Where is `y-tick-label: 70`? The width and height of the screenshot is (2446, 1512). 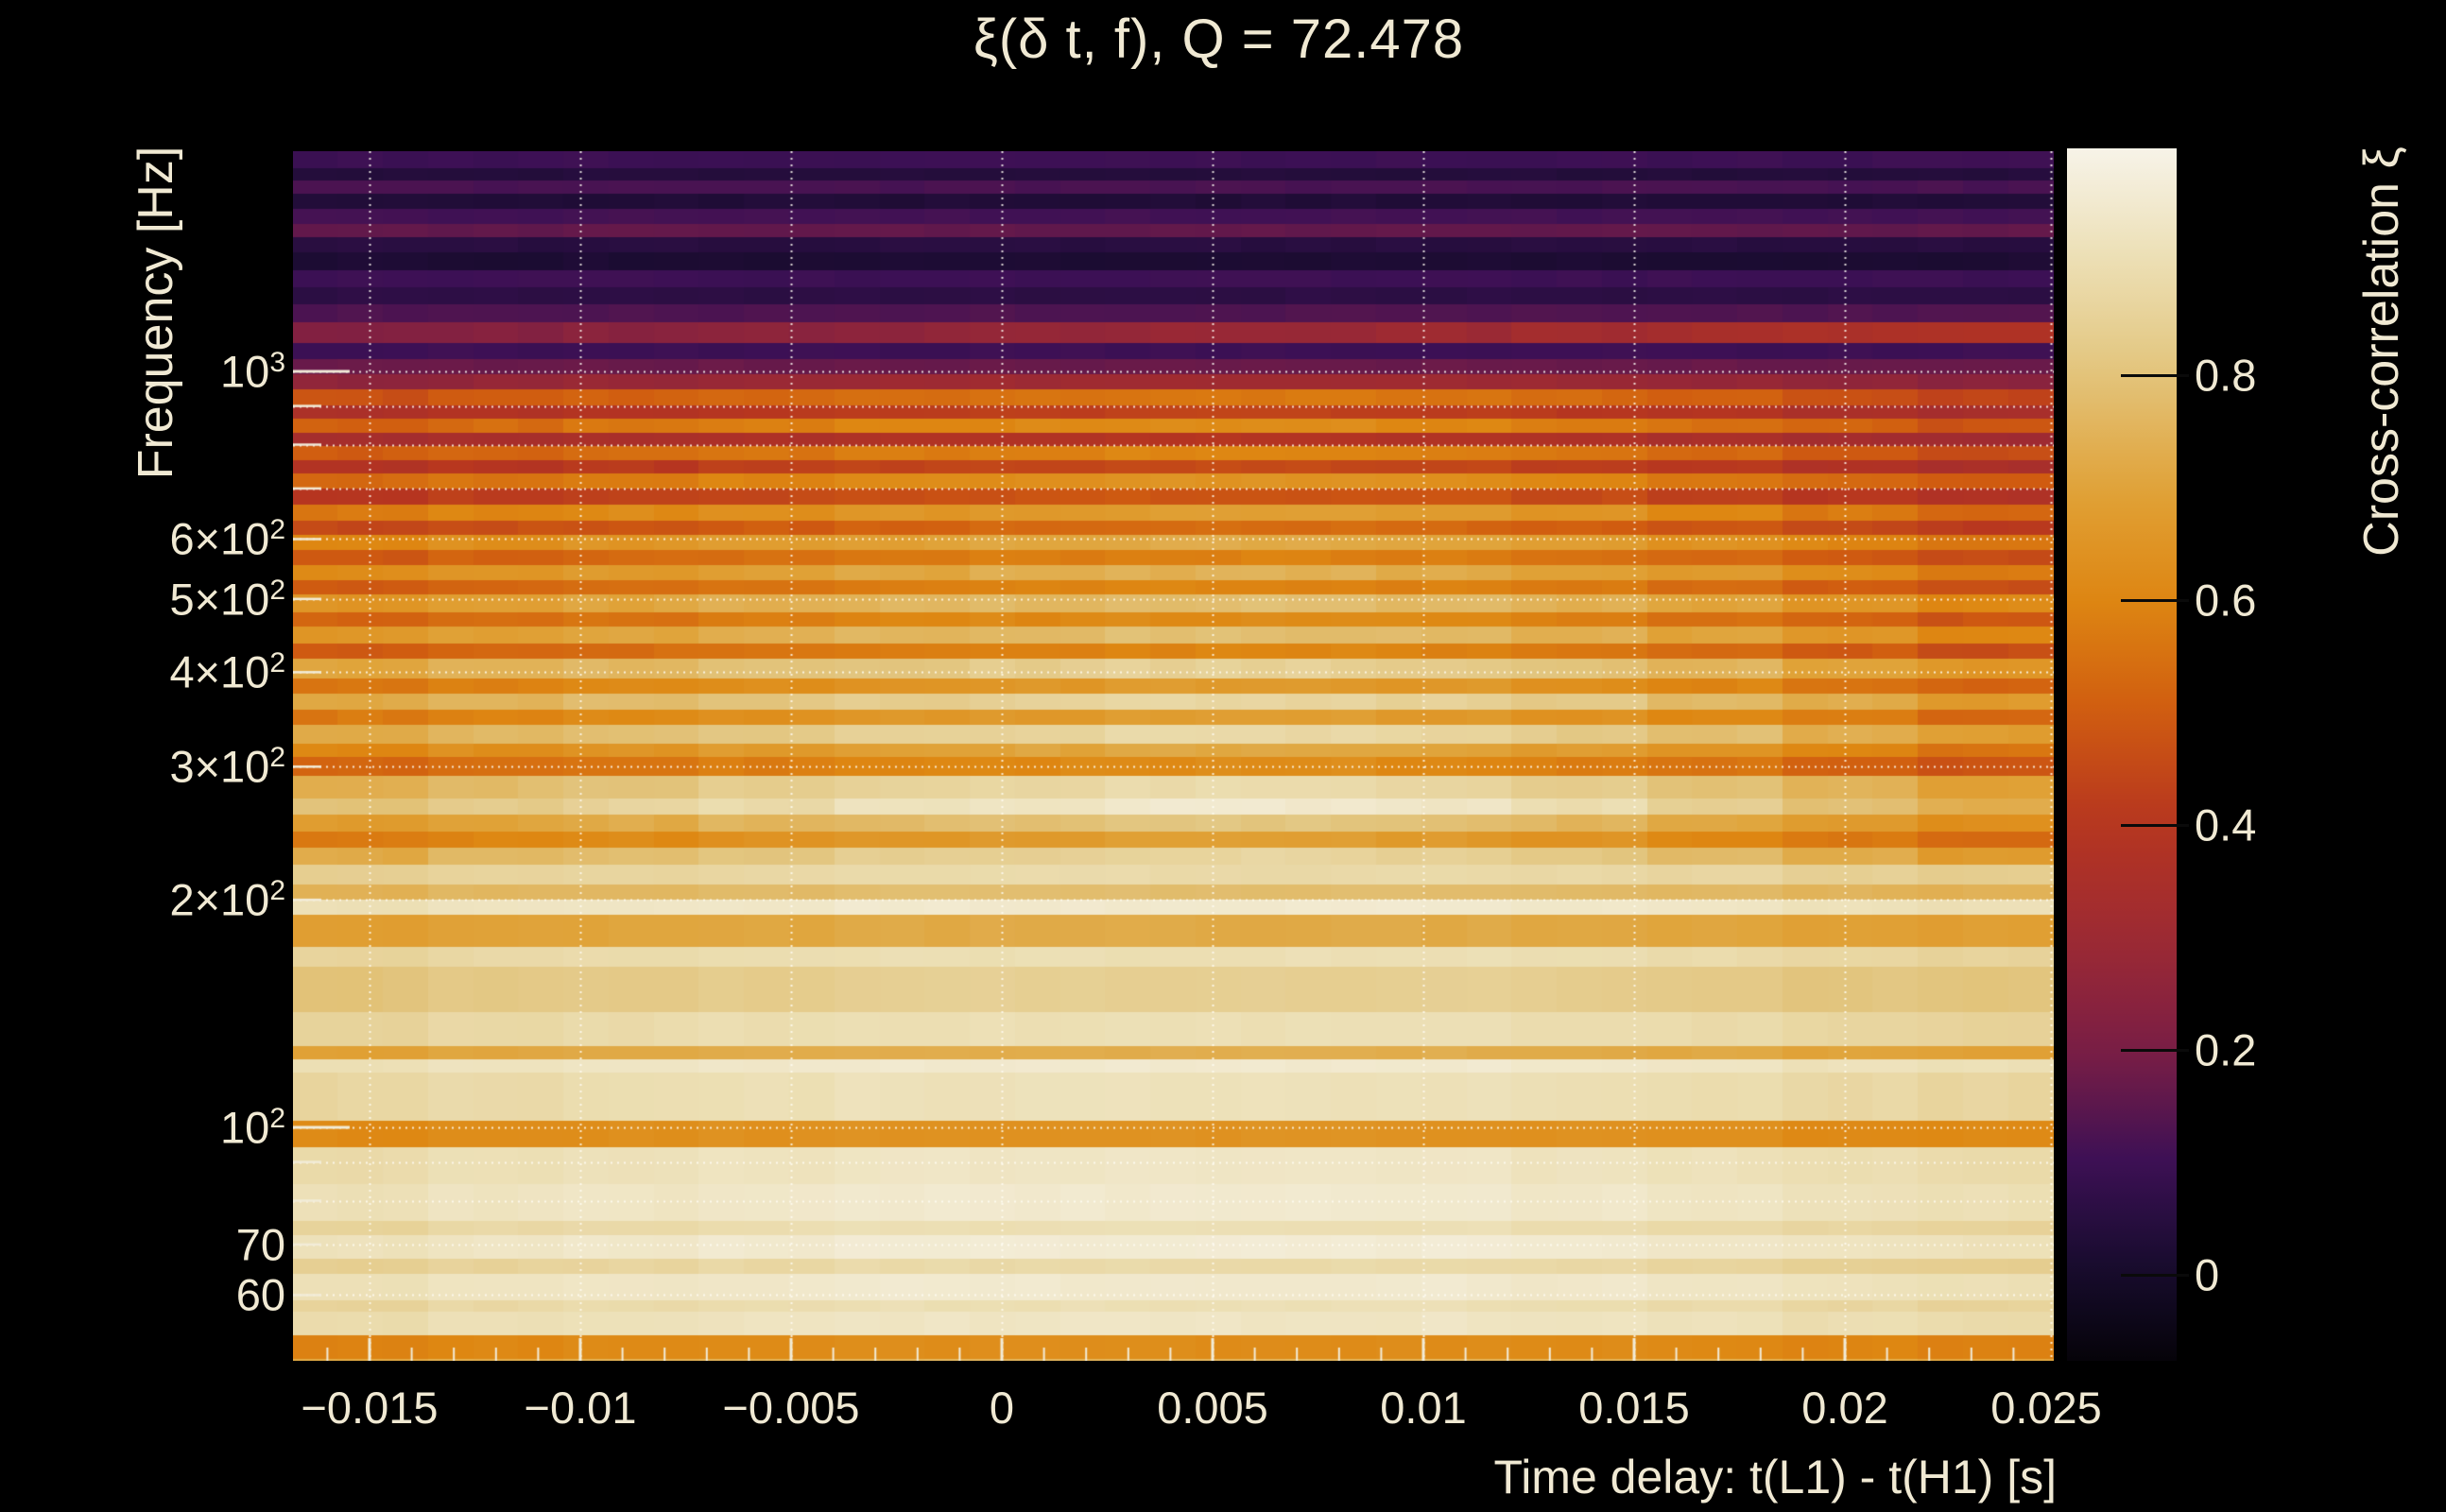
y-tick-label: 70 is located at coordinates (260, 1244).